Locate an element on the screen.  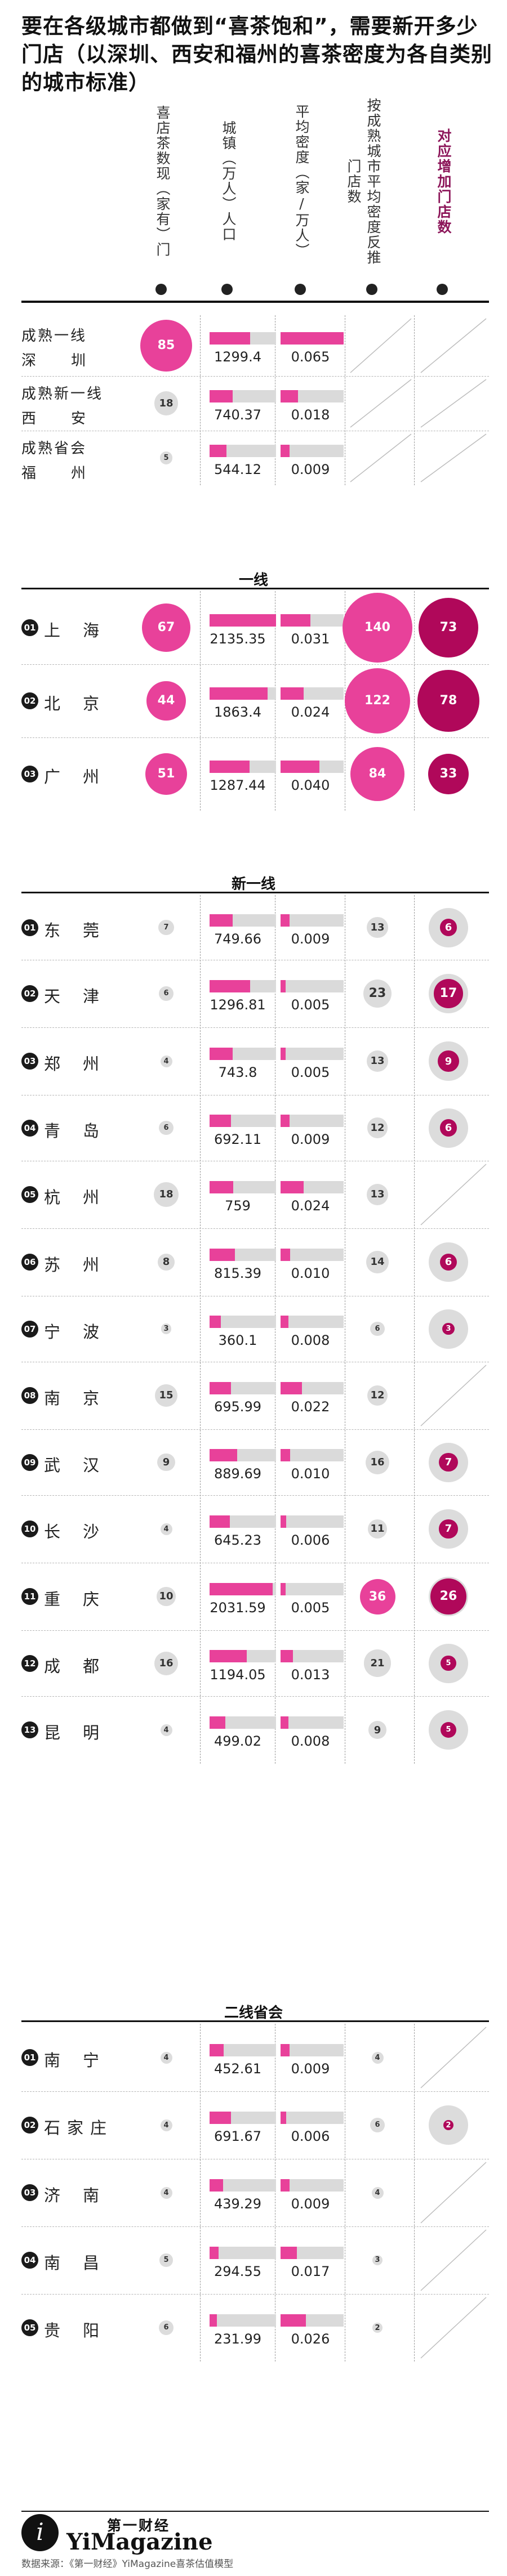
population-value: 499.02 is located at coordinates (237, 1741).